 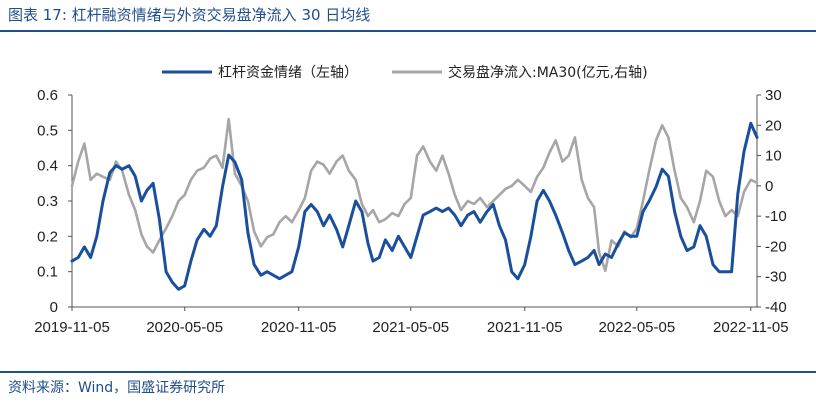 I want to click on x-tick-label: 2021-11-05, so click(x=525, y=327).